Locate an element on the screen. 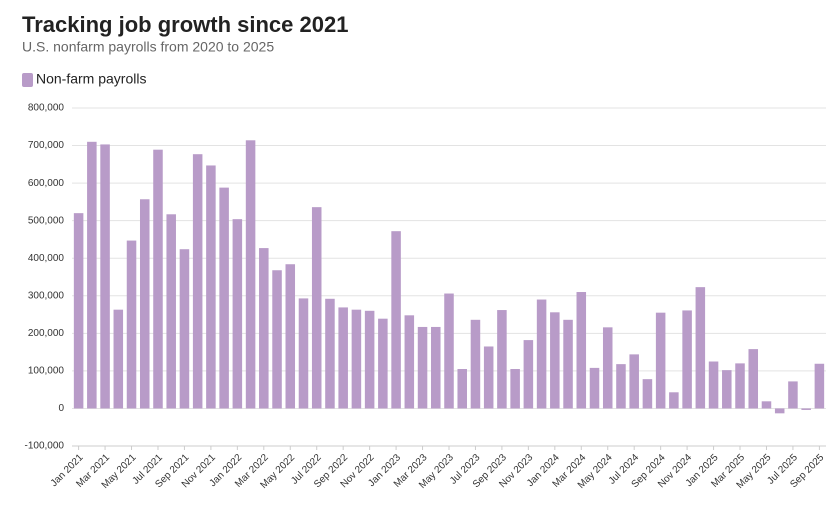 This screenshot has width=837, height=508. y-tick-label: 200,000 is located at coordinates (46, 333).